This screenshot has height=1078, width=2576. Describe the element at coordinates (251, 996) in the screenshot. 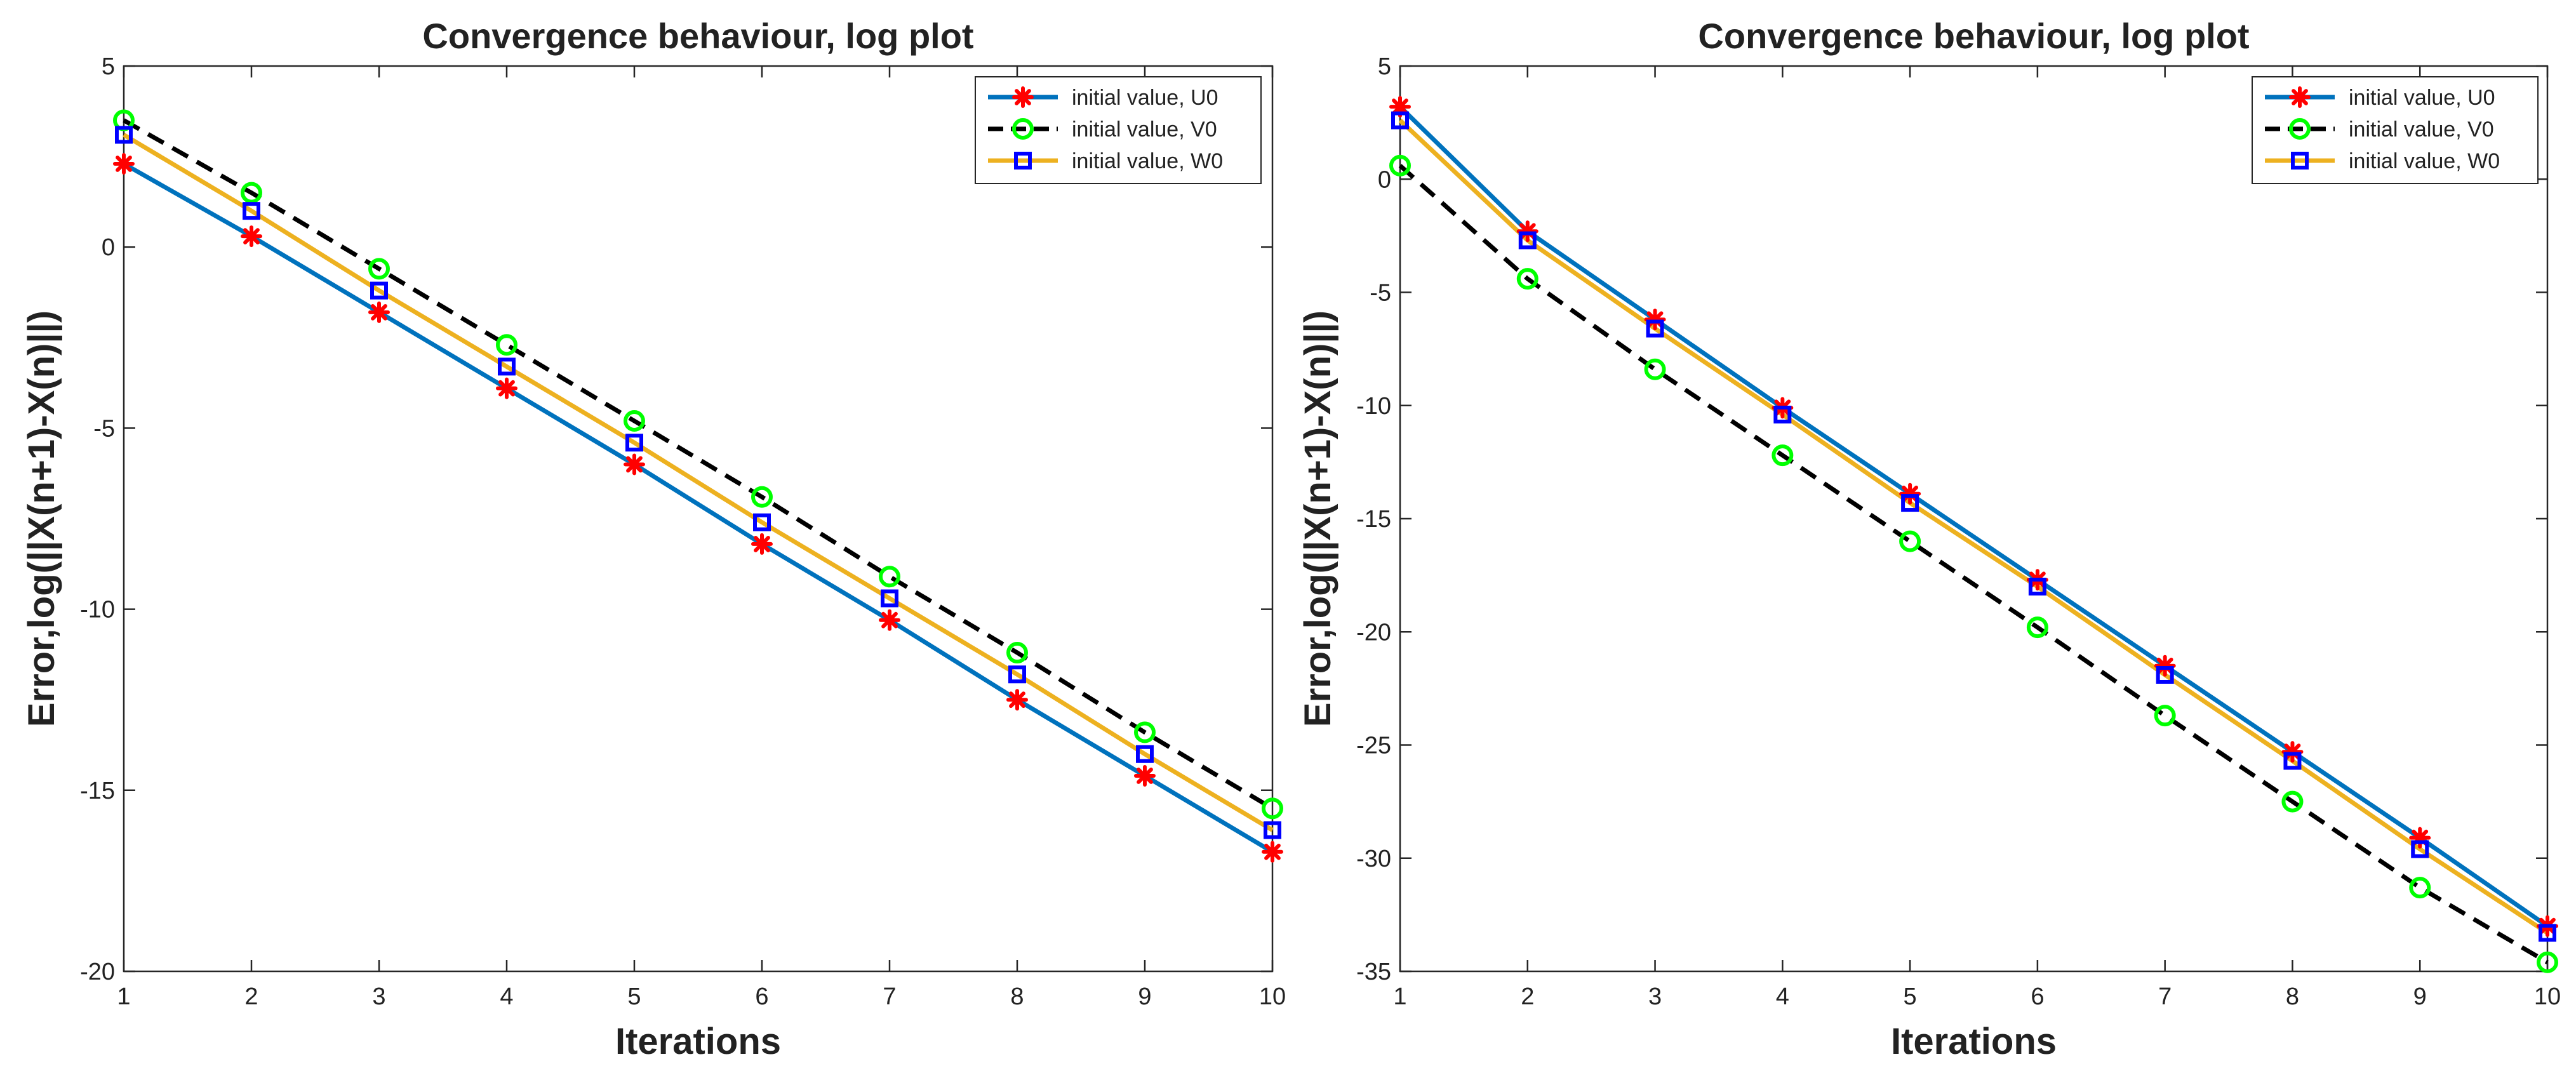

I see `x-tick-label: 2` at that location.